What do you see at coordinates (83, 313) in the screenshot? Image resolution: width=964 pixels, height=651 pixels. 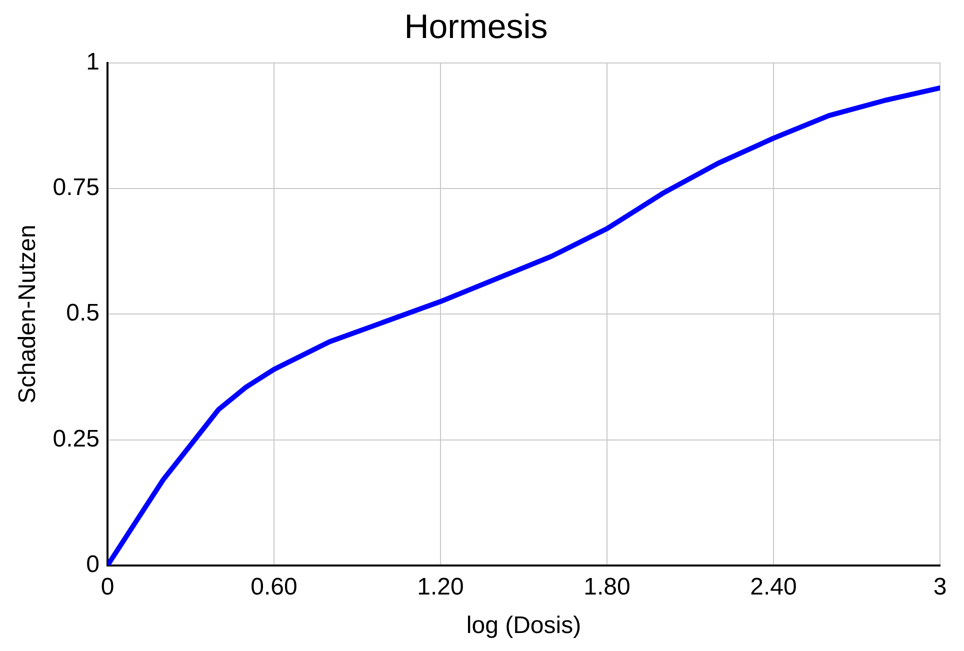 I see `y-tick-label: 0.5` at bounding box center [83, 313].